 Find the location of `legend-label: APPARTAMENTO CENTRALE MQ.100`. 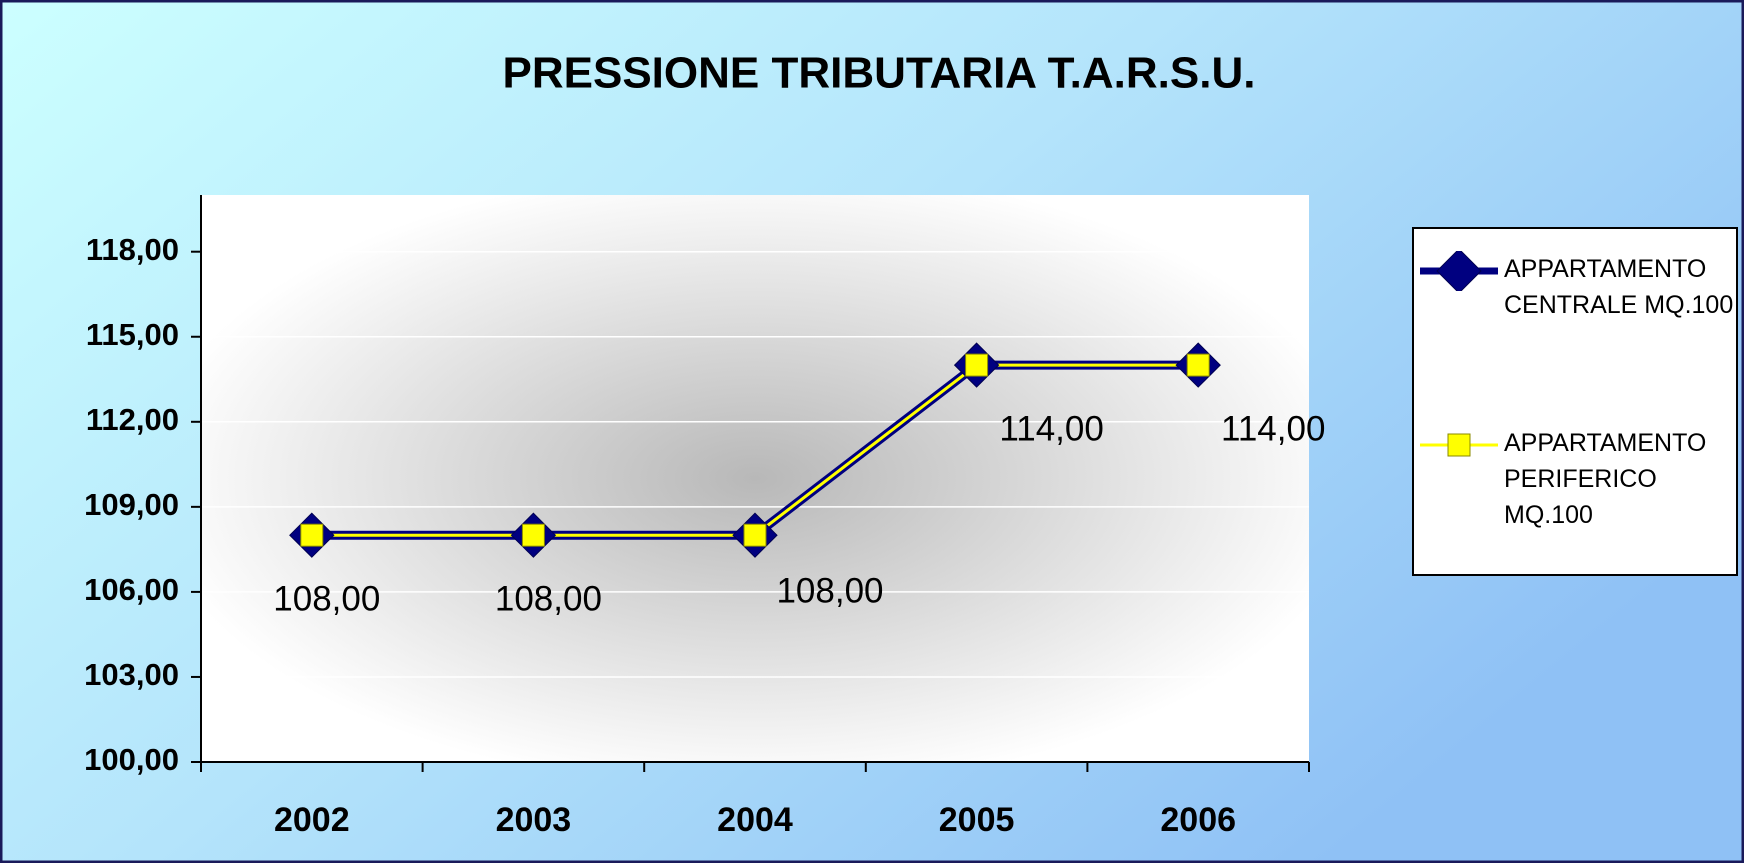

legend-label: APPARTAMENTO CENTRALE MQ.100 is located at coordinates (1619, 287).